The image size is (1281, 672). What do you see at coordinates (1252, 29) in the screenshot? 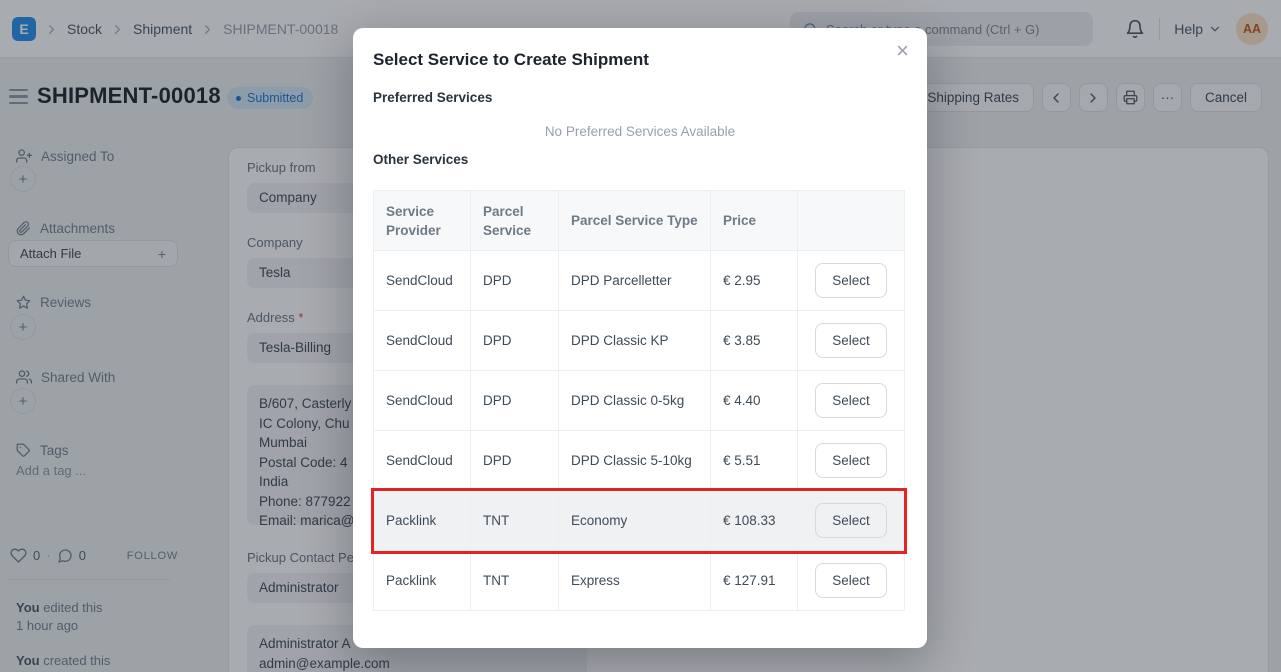
I see `avatar: AA` at bounding box center [1252, 29].